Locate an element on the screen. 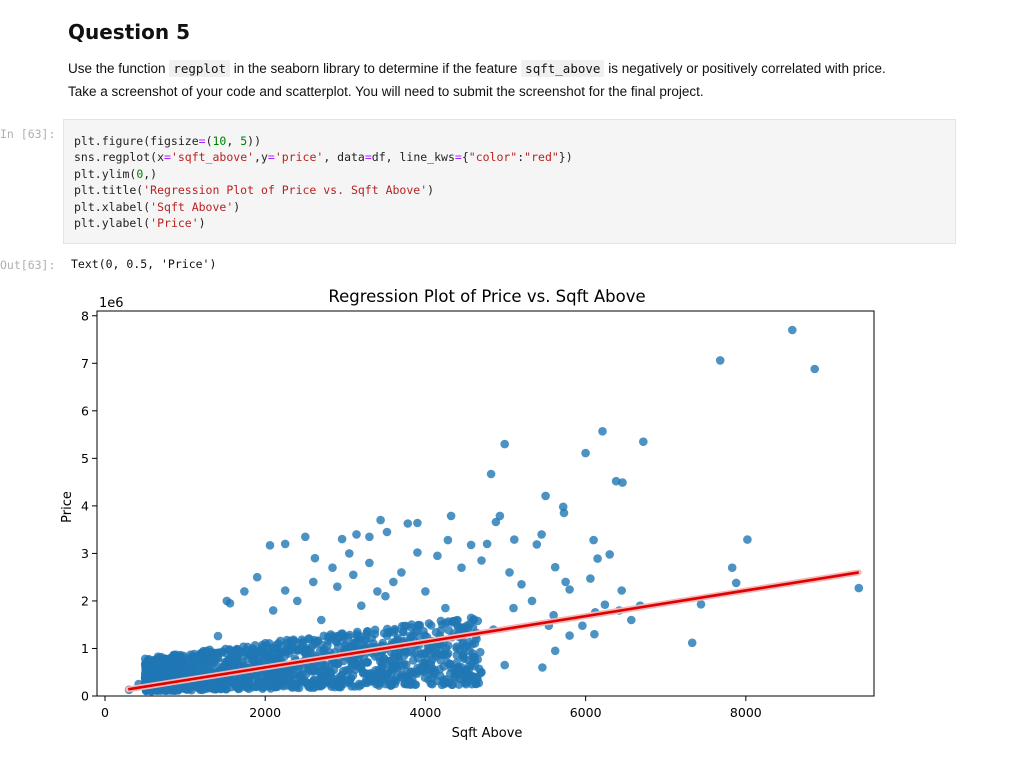 The image size is (1017, 762). input-prompt: In [63]: is located at coordinates (28, 134).